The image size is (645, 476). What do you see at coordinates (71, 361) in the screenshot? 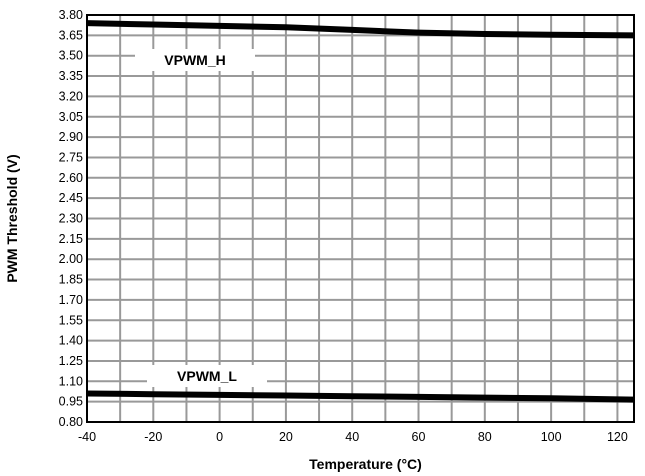
I see `y-tick-label: 1.25` at bounding box center [71, 361].